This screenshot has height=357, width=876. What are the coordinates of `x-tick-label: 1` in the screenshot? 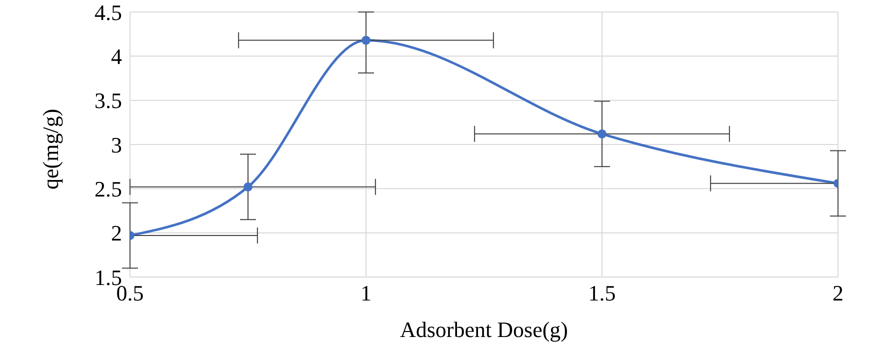 It's located at (366, 293).